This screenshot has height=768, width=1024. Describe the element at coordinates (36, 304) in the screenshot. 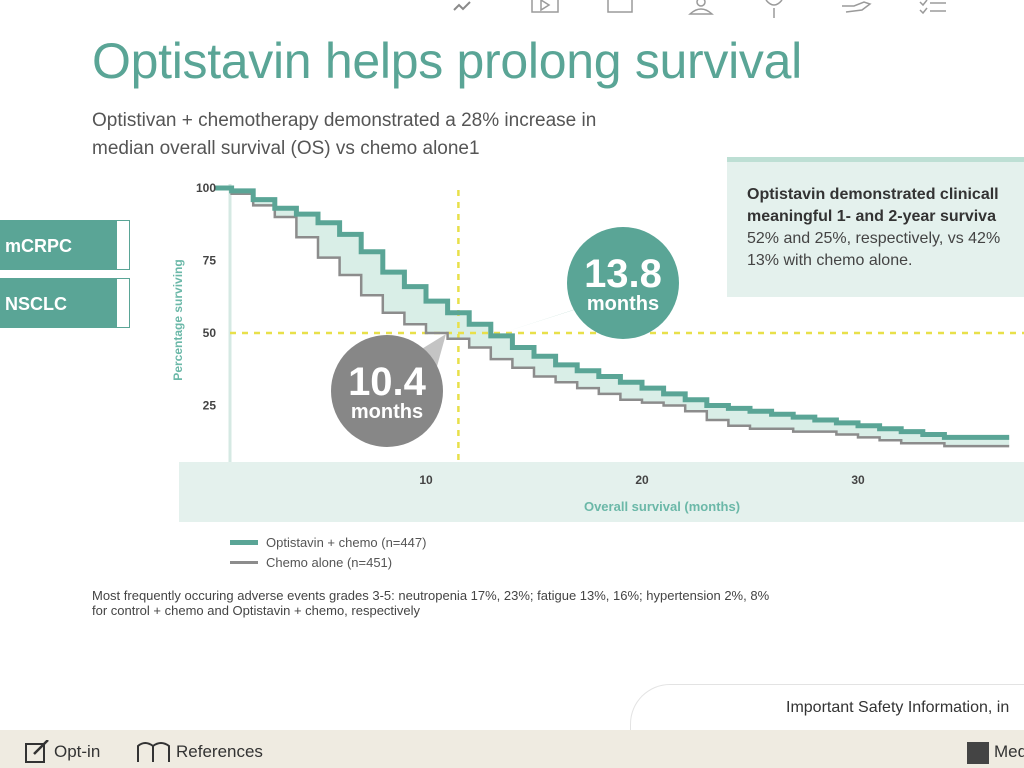

I see `tab-nsclc-label: NSCLC` at that location.